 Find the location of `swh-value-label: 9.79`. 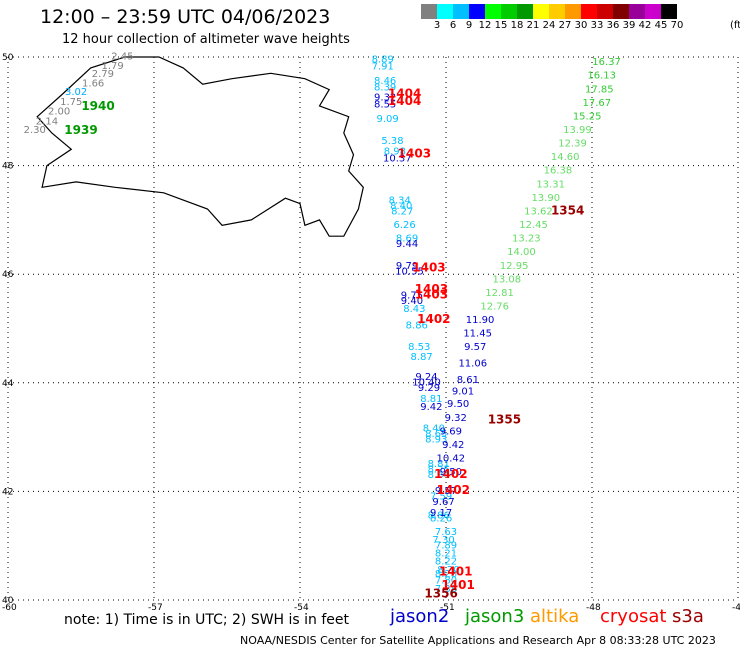

swh-value-label: 9.79 is located at coordinates (407, 266).